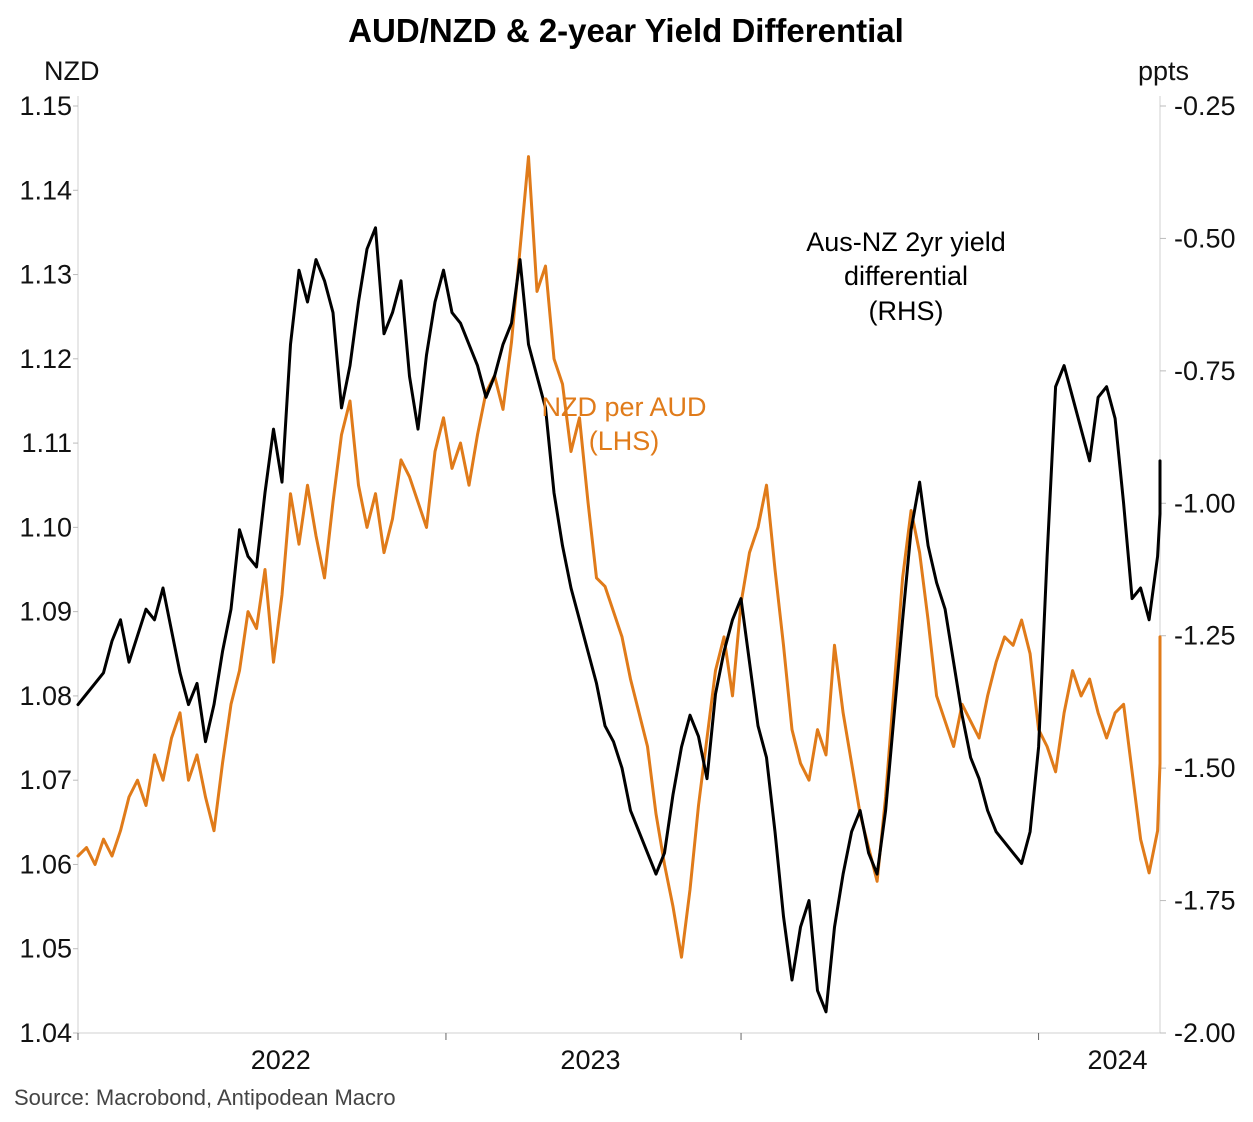  I want to click on right-tick-label: -0.75, so click(1205, 371).